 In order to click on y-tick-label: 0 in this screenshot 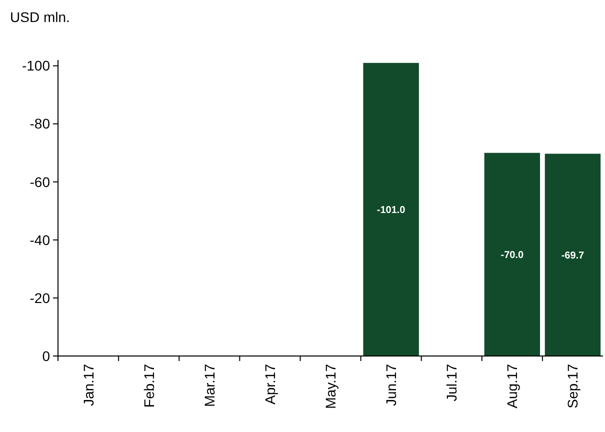, I will do `click(46, 356)`.